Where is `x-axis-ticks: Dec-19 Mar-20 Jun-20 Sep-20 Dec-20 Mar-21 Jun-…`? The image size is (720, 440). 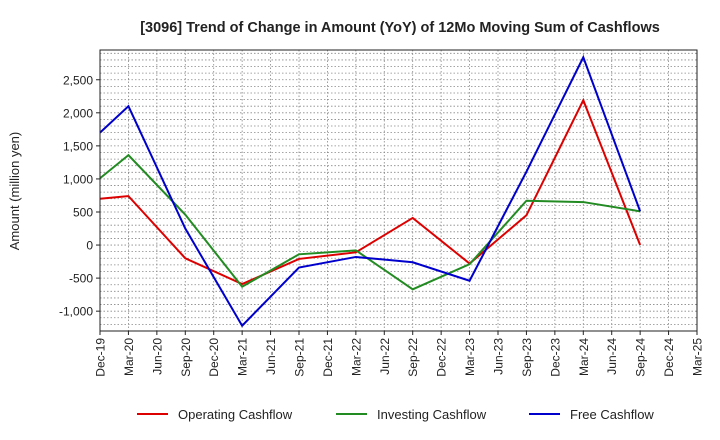
x-axis-ticks: Dec-19 Mar-20 Jun-20 Sep-20 Dec-20 Mar-21 Jun-… is located at coordinates (399, 354).